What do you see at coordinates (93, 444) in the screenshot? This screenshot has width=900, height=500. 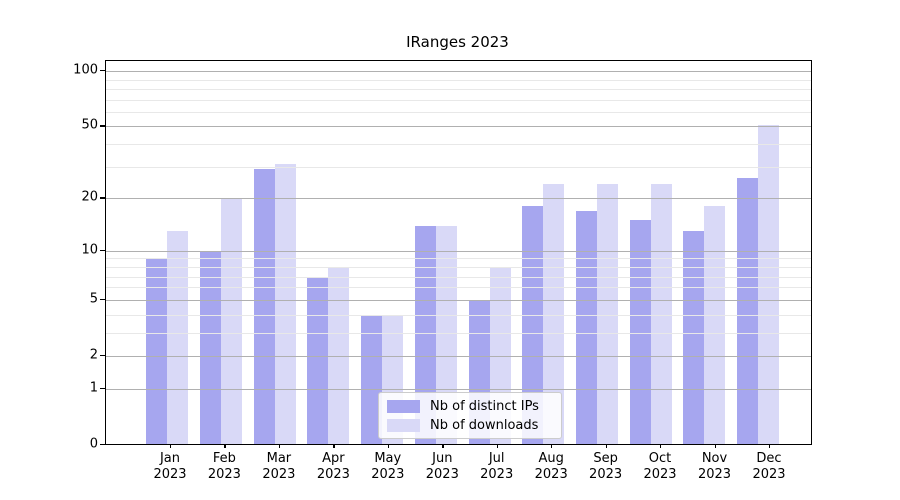 I see `y-tick-label: 0` at bounding box center [93, 444].